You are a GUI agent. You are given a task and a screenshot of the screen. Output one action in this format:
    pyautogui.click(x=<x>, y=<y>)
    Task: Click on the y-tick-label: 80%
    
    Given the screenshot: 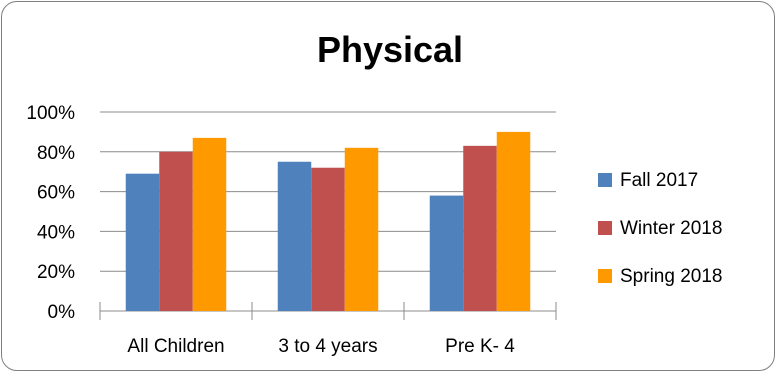 What is the action you would take?
    pyautogui.click(x=56, y=153)
    